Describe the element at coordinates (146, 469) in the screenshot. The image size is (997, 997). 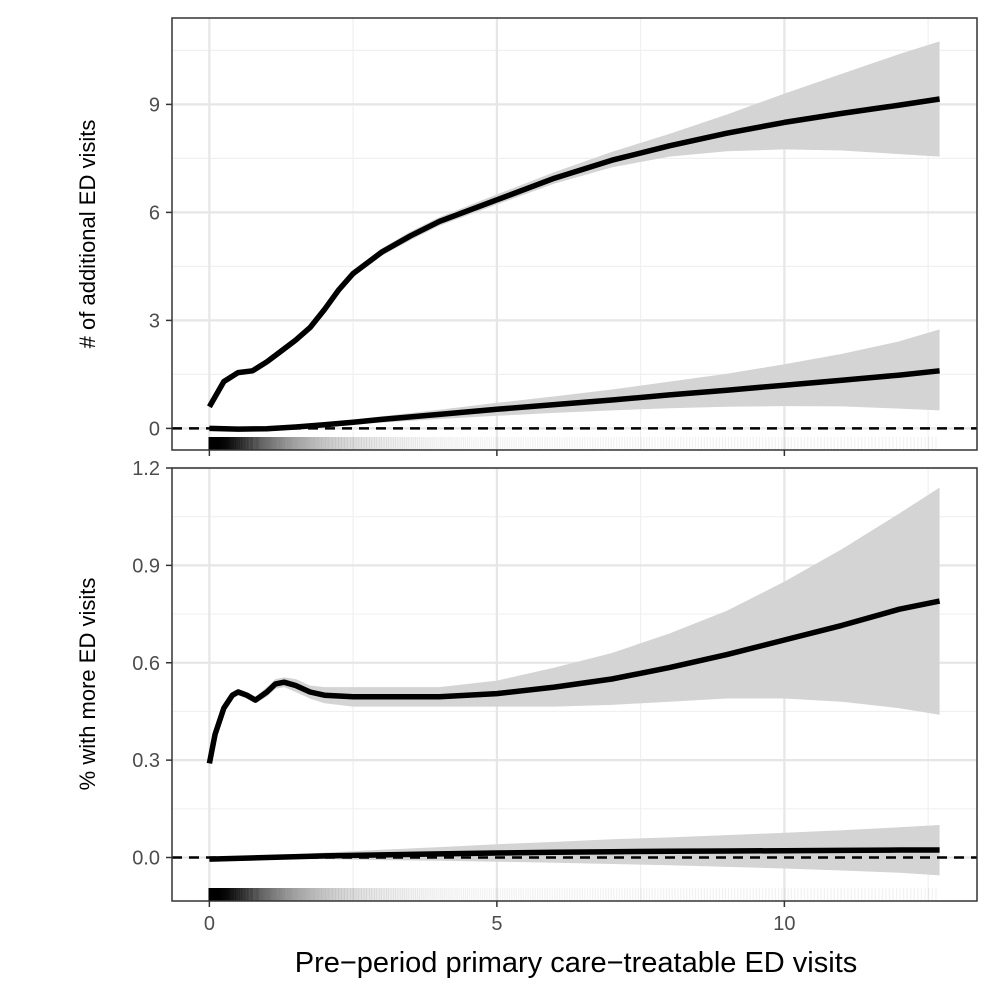
I see `y-tick-label: 1.2` at that location.